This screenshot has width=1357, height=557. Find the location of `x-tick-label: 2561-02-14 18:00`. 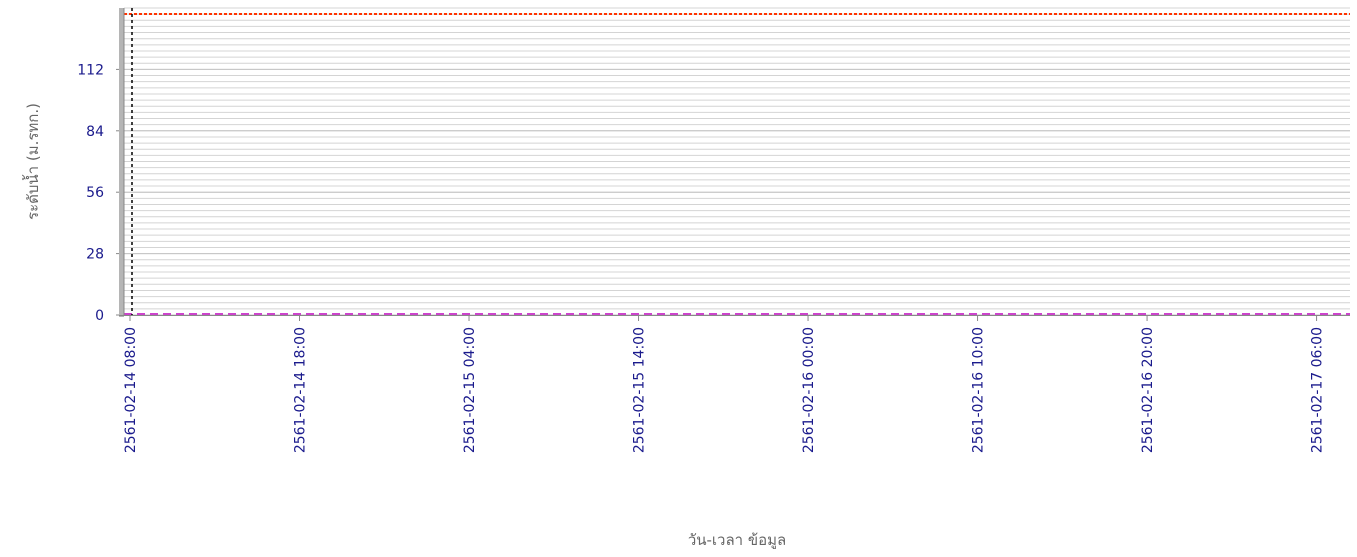

x-tick-label: 2561-02-14 18:00 is located at coordinates (301, 390).